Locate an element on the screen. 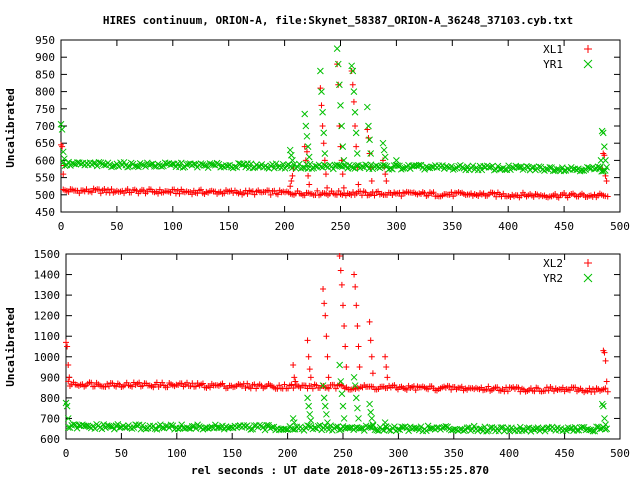 This screenshot has width=640, height=480. y-tick-label: 1500 is located at coordinates (47, 254).